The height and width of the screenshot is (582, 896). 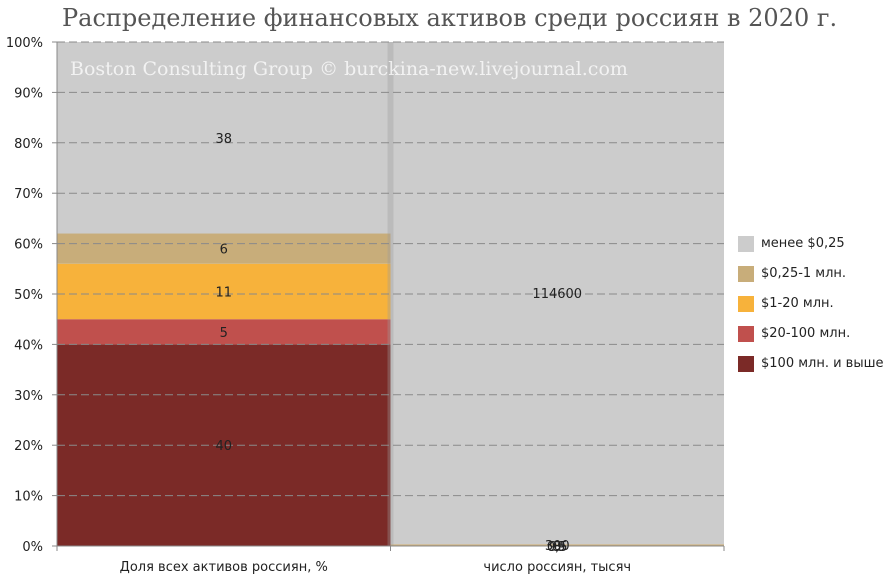 I want to click on y-tick-label: 90%, so click(x=28, y=93).